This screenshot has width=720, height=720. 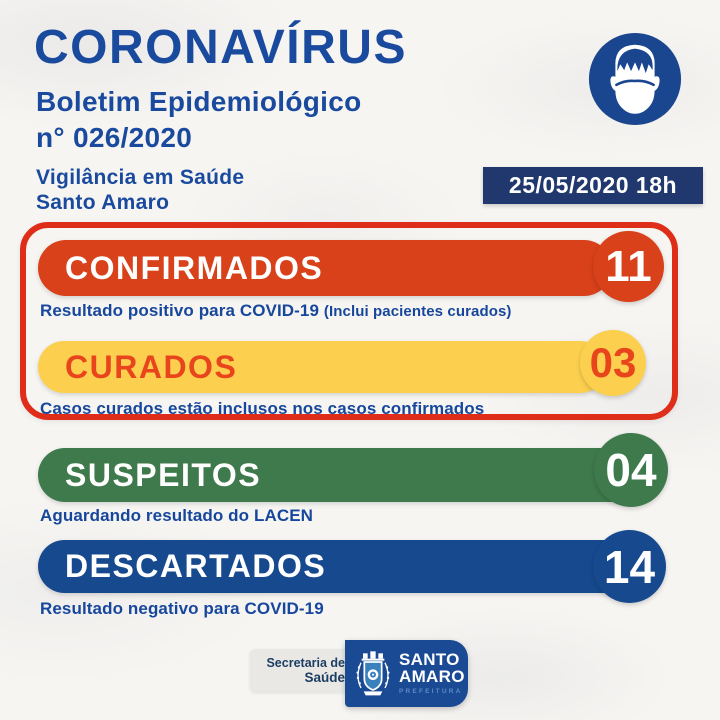 What do you see at coordinates (325, 268) in the screenshot?
I see `stat-pill-confirmados: CONFIRMADOS` at bounding box center [325, 268].